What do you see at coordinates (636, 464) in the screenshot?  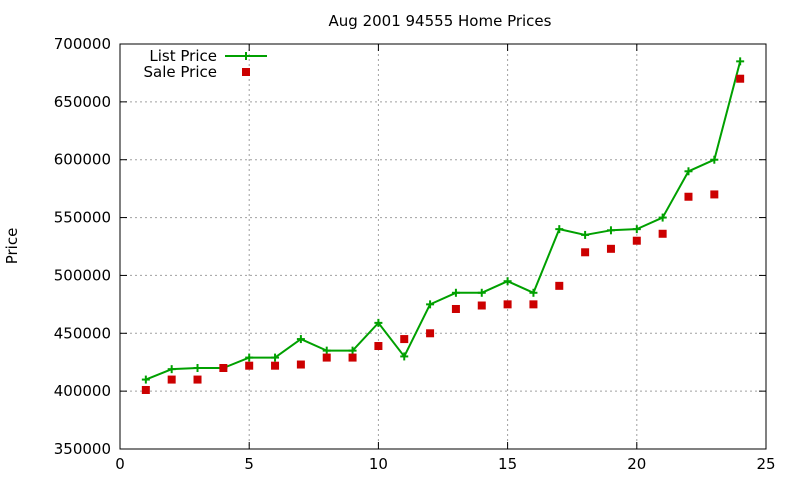 I see `x-tick-label: 20` at bounding box center [636, 464].